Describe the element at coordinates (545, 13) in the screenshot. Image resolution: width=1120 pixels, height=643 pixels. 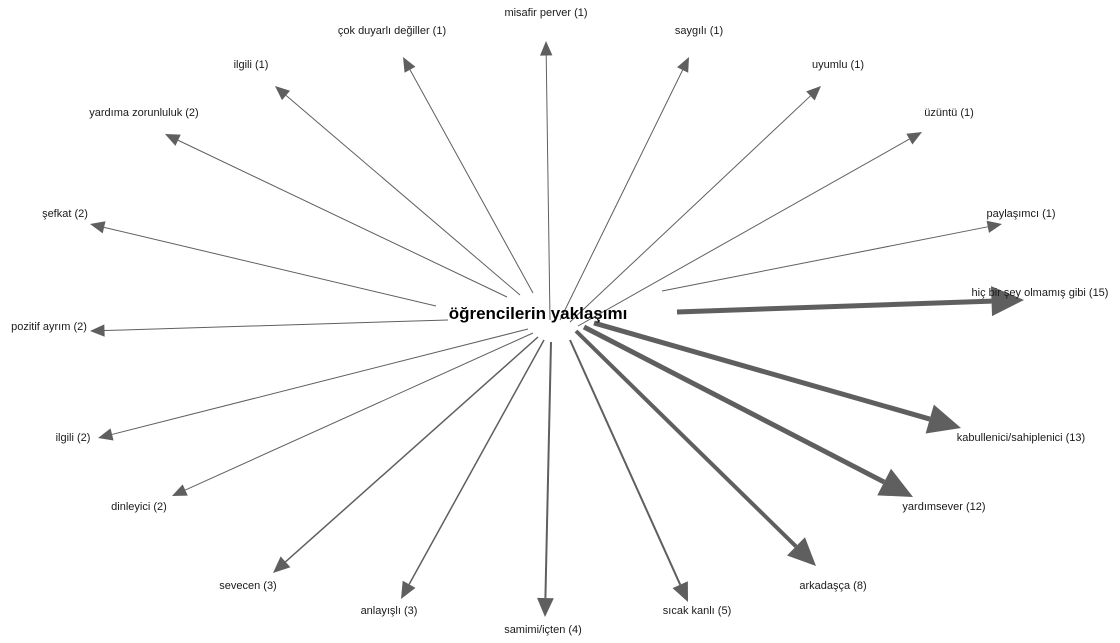
I see `node-label: misafir perver (1)` at that location.